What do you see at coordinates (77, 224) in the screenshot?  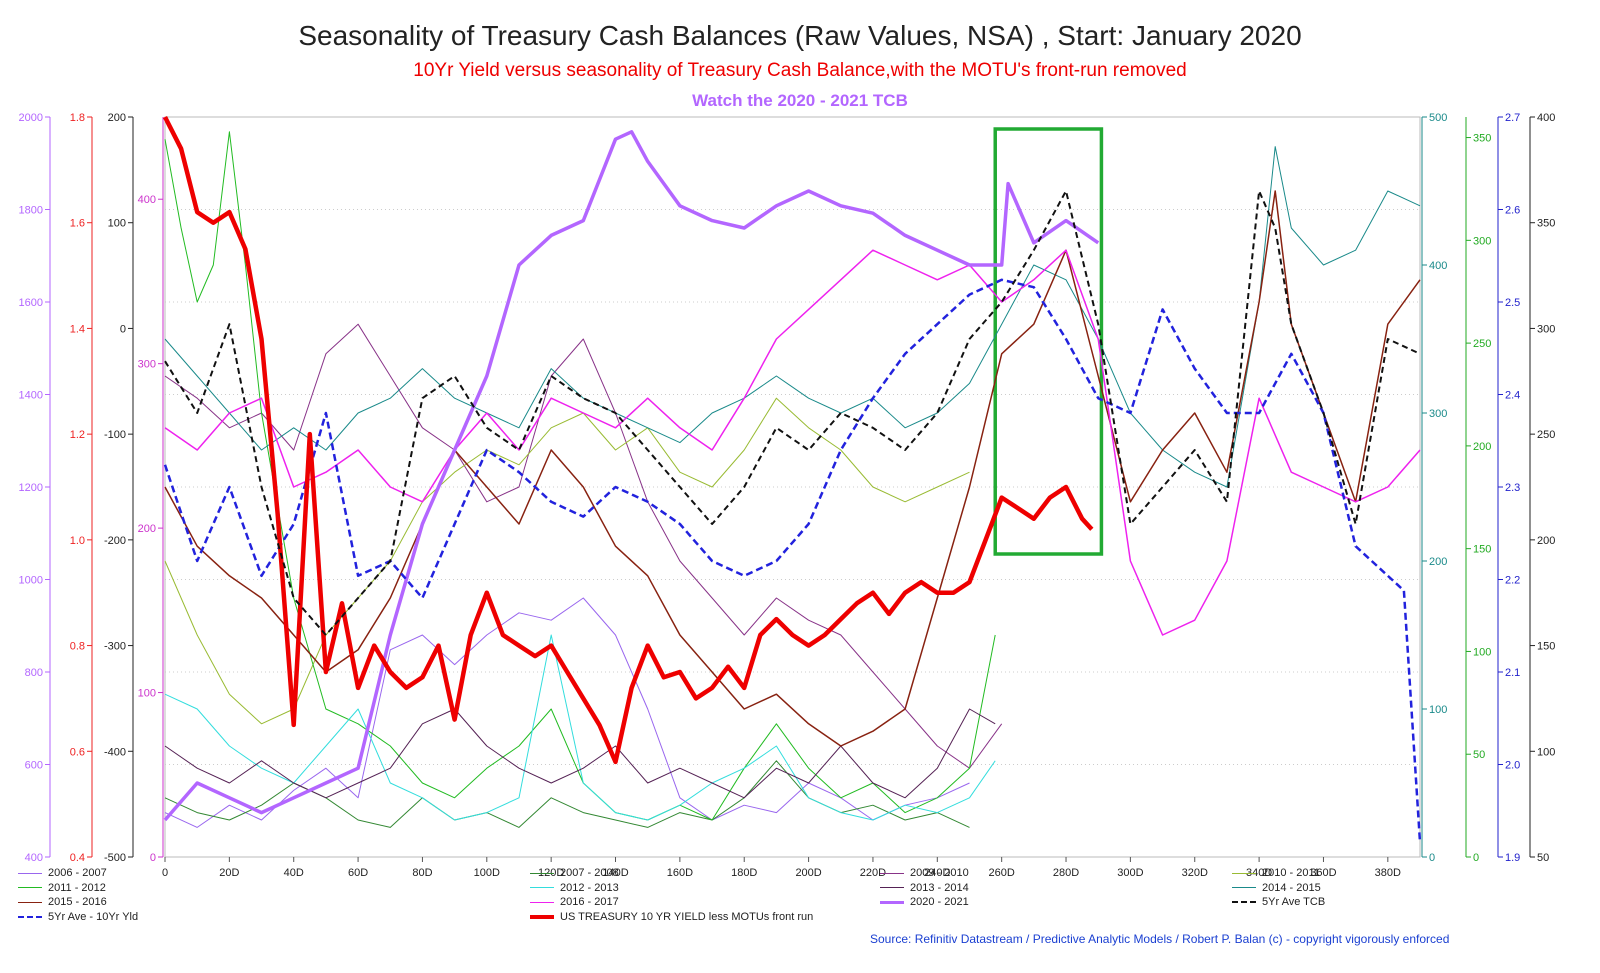 I see `left-tick-label: 1.6` at bounding box center [77, 224].